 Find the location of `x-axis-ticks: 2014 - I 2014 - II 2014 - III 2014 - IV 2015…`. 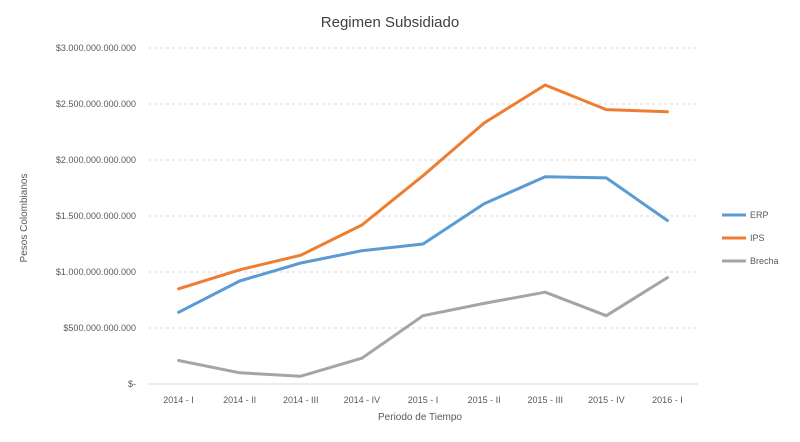

x-axis-ticks: 2014 - I 2014 - II 2014 - III 2014 - IV 2015… is located at coordinates (422, 400).